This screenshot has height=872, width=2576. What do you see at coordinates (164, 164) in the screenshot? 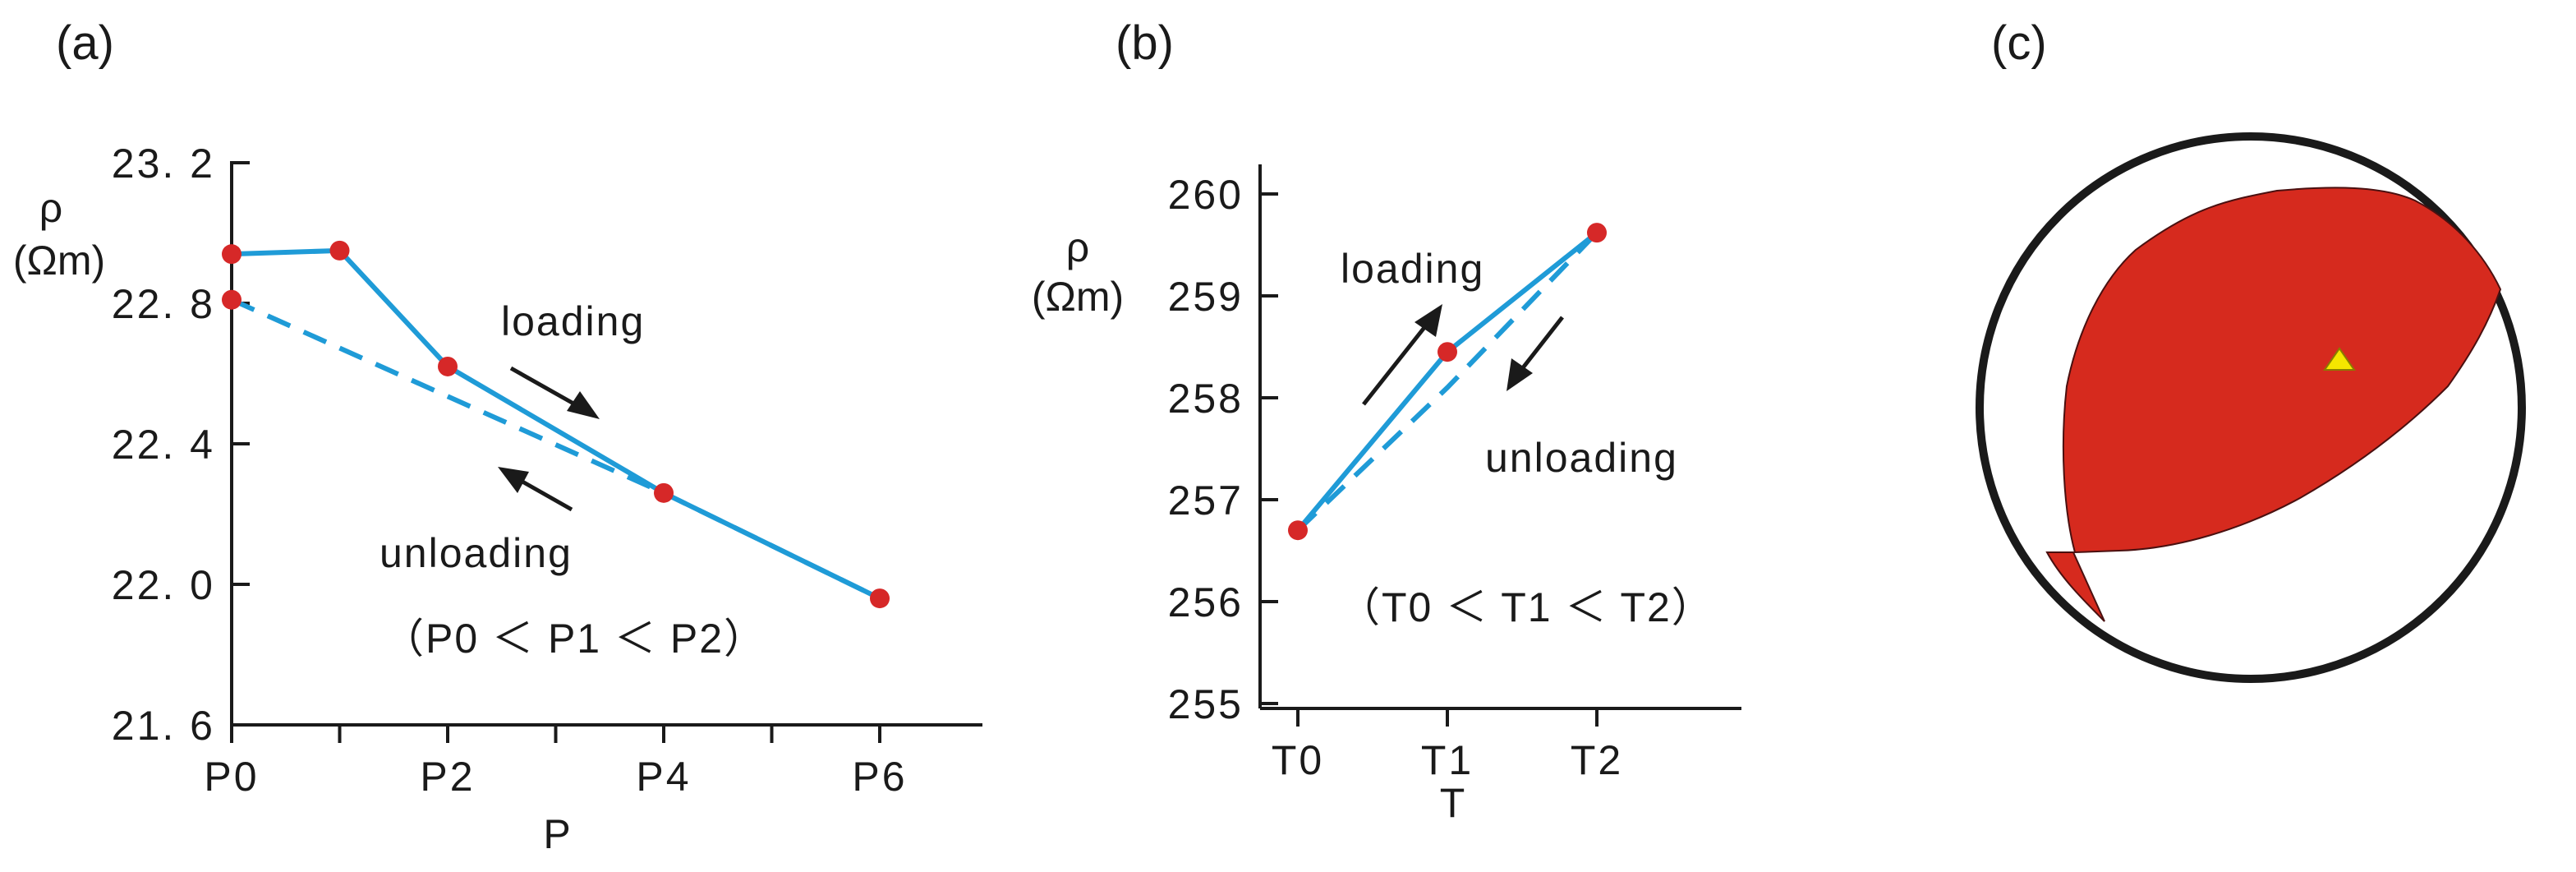
I see `a-ytick-label: 23. 2` at bounding box center [164, 164].